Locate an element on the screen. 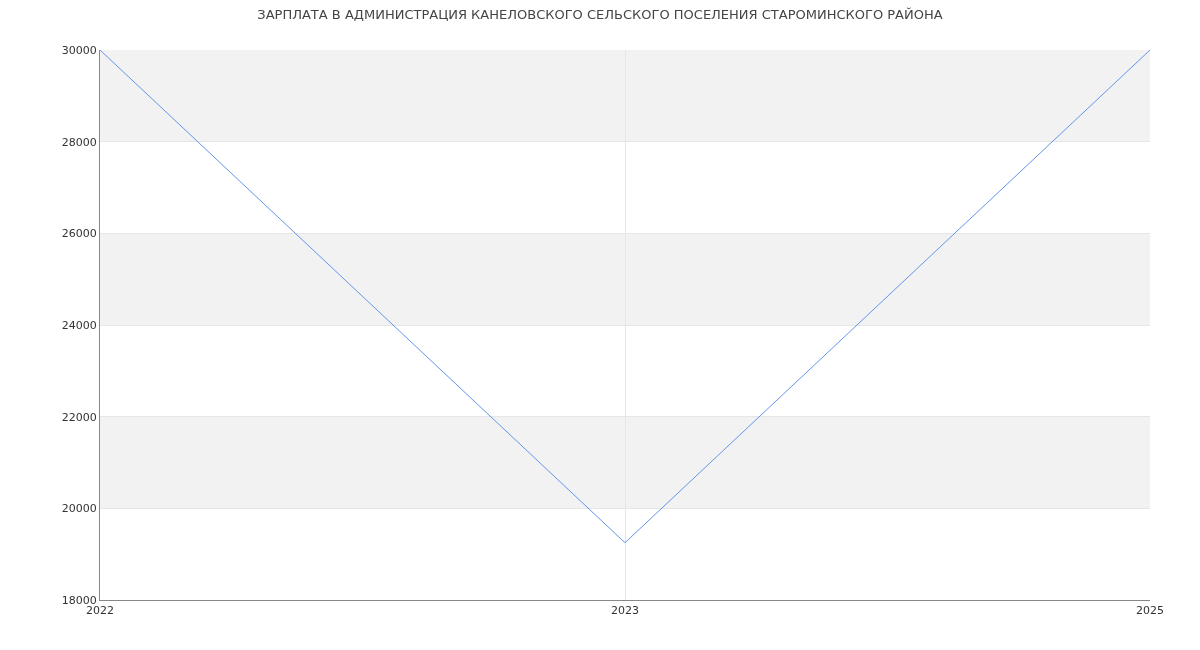 The width and height of the screenshot is (1200, 650). y-tick-label: 28000 is located at coordinates (79, 142).